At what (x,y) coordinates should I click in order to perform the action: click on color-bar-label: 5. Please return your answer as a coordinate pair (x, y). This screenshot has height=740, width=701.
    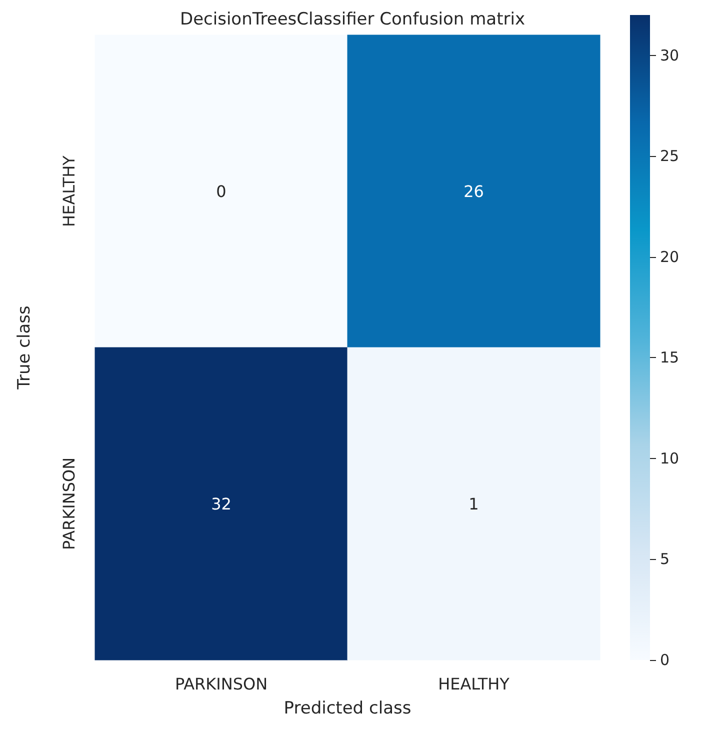
    Looking at the image, I should click on (665, 559).